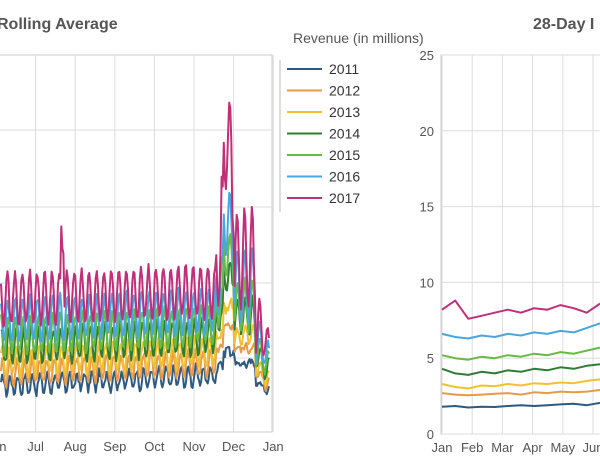  What do you see at coordinates (35, 446) in the screenshot?
I see `rolling-average-x-tick-label: Jul` at bounding box center [35, 446].